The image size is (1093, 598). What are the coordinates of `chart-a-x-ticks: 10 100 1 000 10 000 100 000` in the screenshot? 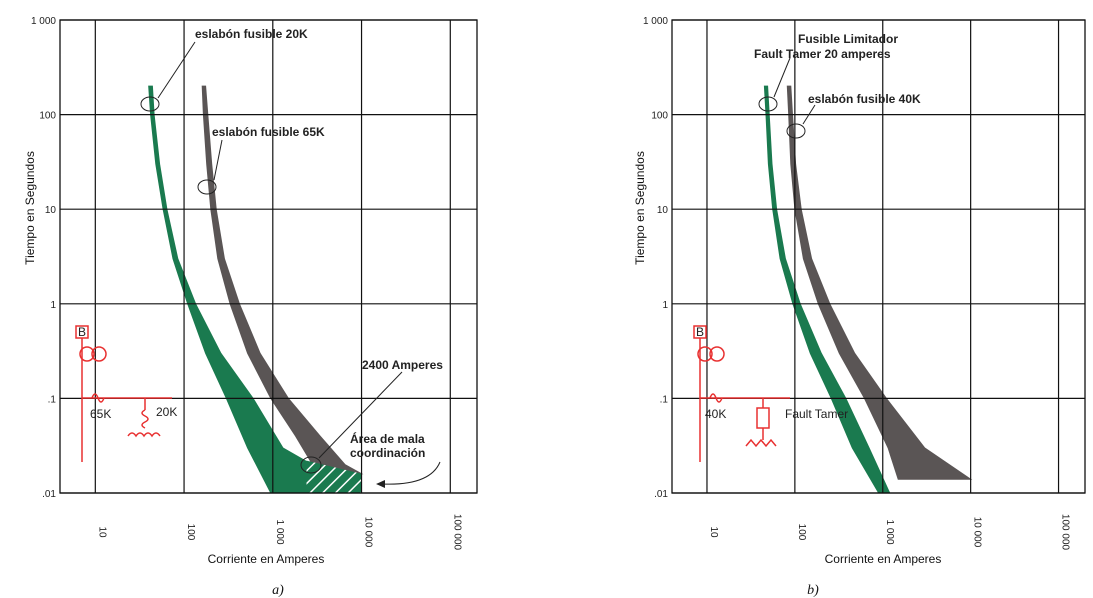 It's located at (279, 532).